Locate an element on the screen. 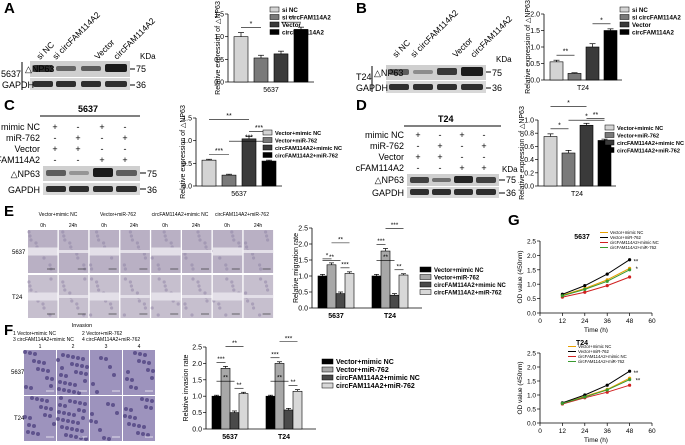  legend-item: 2 Vector+miR-762 is located at coordinates (102, 334).